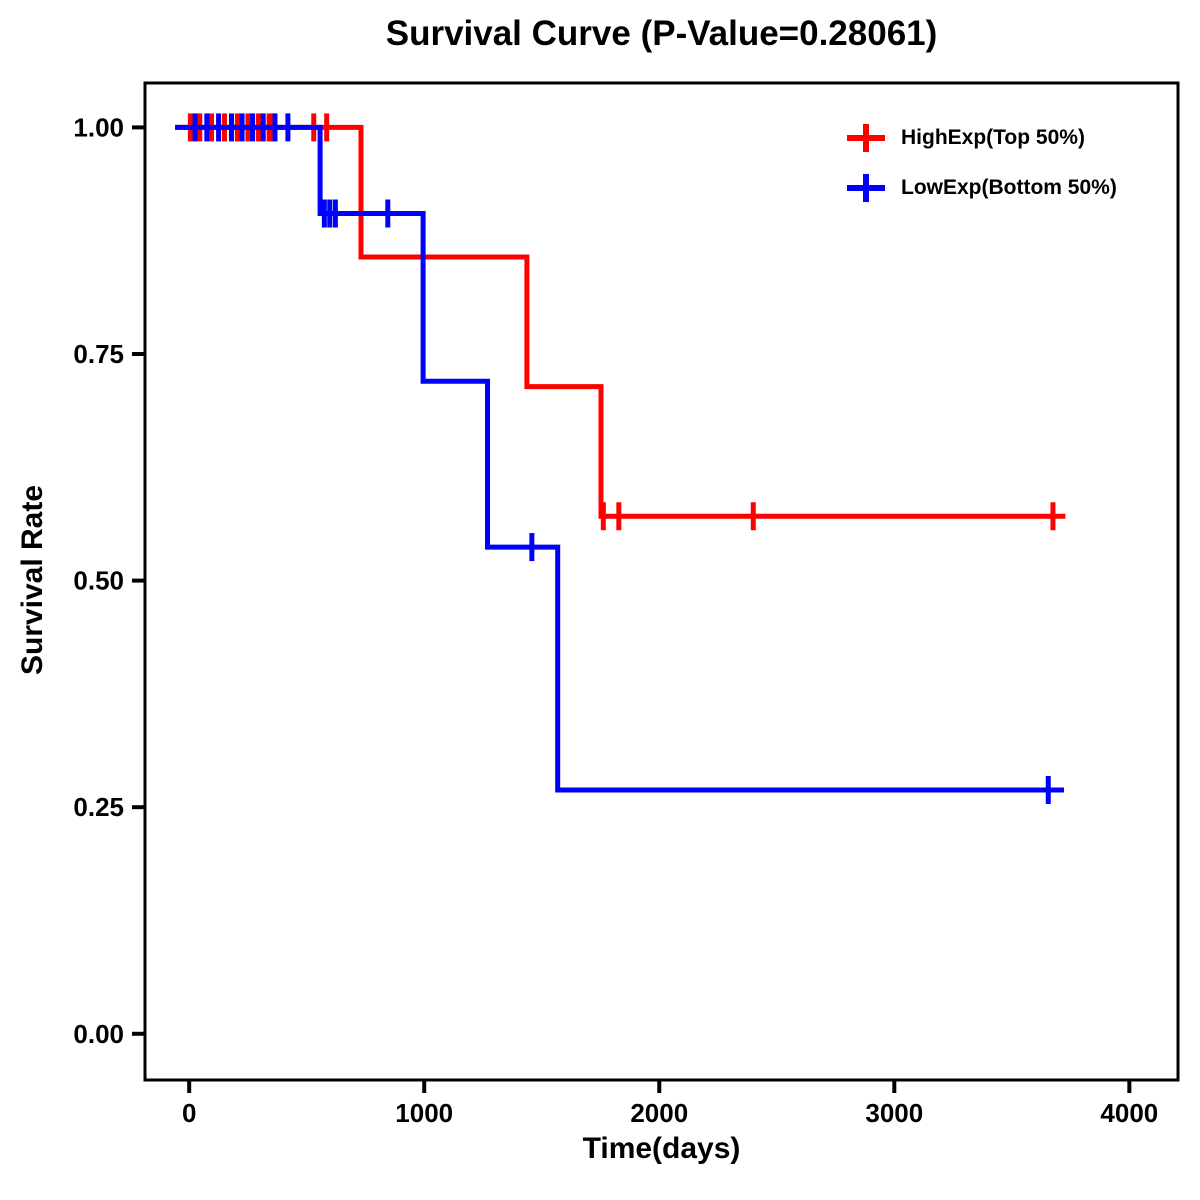  I want to click on chart-title: Survival Curve (P-Value=0.28061), so click(661, 33).